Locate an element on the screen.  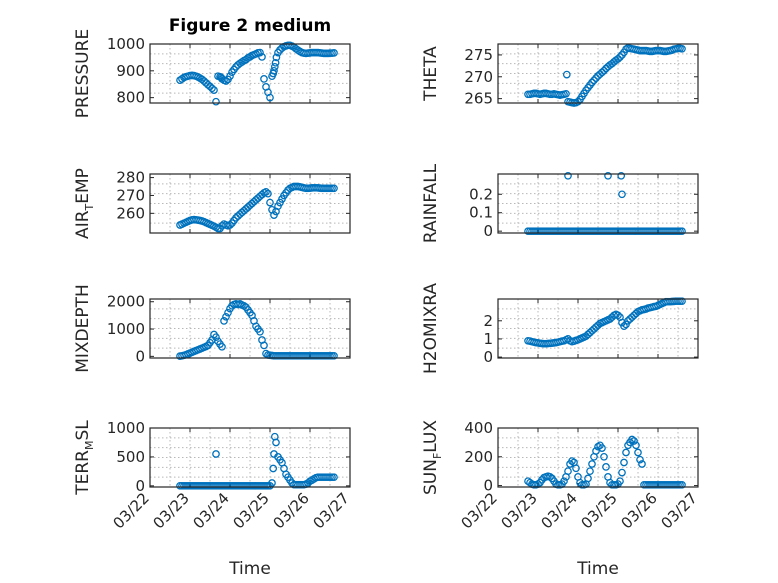
y-tick-label: 200 is located at coordinates (478, 457).